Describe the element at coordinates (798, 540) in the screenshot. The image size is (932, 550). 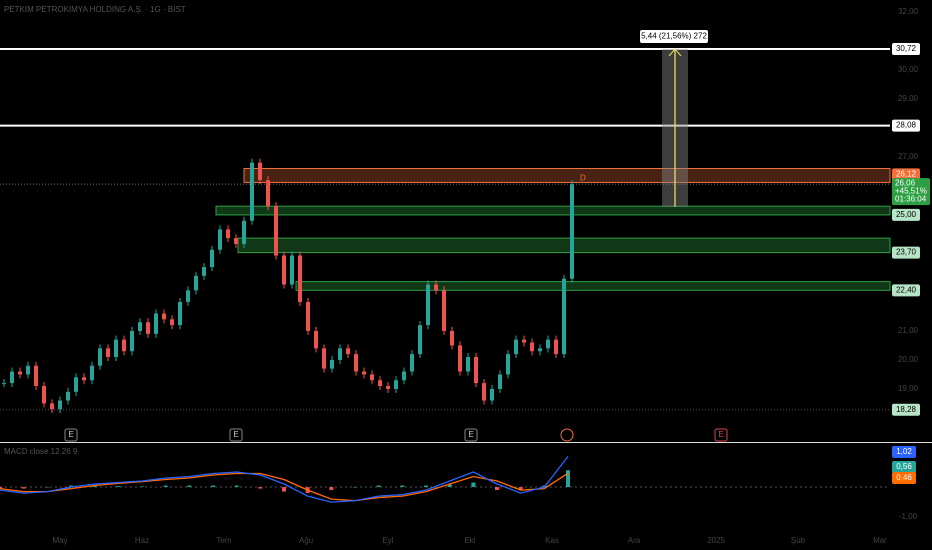
I see `x-tick-label: Şub` at that location.